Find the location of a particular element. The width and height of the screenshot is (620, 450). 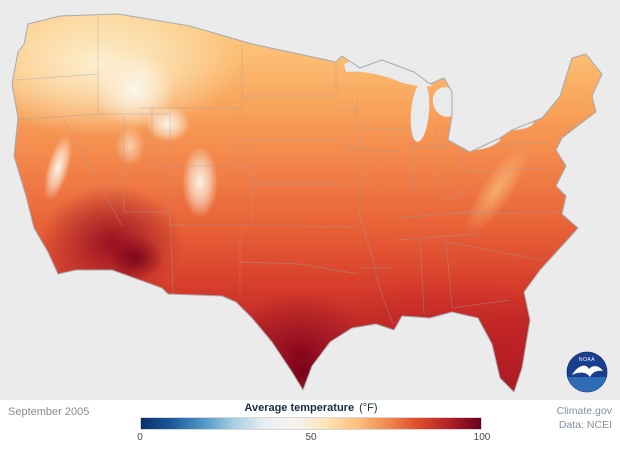

colorbar-title-row: Average temperature (°F) is located at coordinates (311, 408).